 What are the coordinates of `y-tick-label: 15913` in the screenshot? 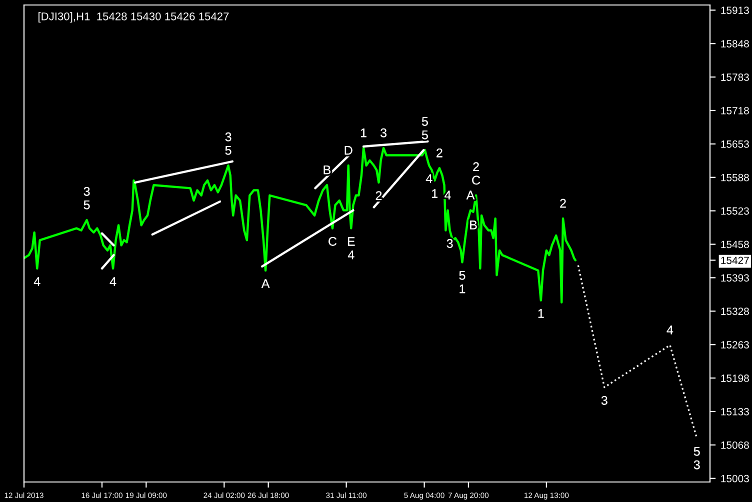 It's located at (735, 10).